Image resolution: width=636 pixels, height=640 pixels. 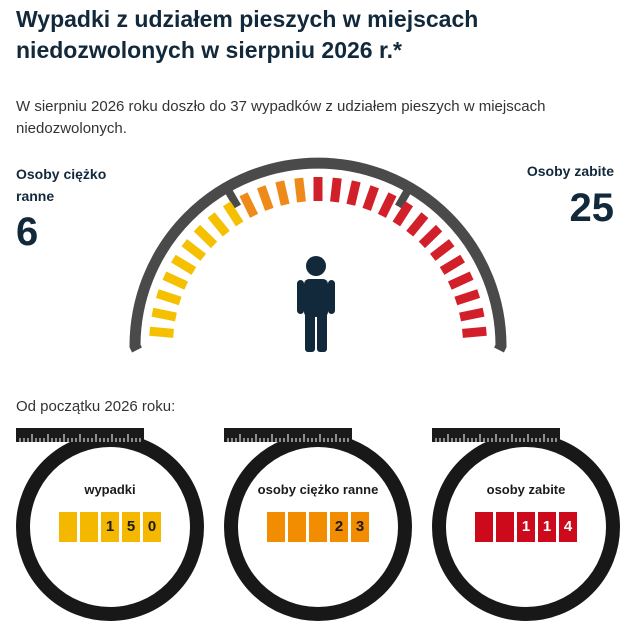 What do you see at coordinates (131, 527) in the screenshot?
I see `counter-digit: 5` at bounding box center [131, 527].